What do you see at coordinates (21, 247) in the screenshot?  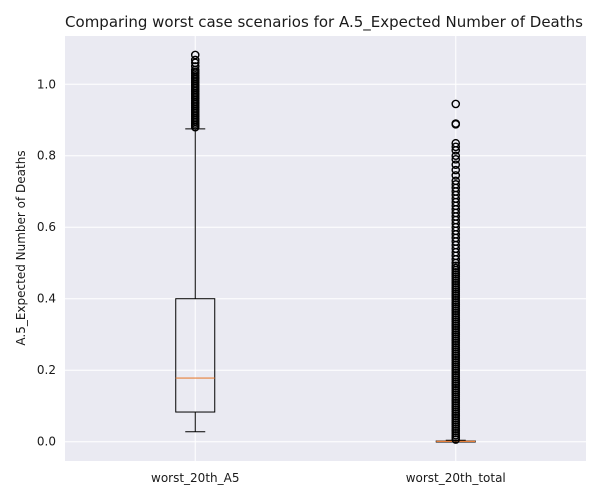 I see `y-axis-label: A.5_Expected Number of Deaths` at bounding box center [21, 247].